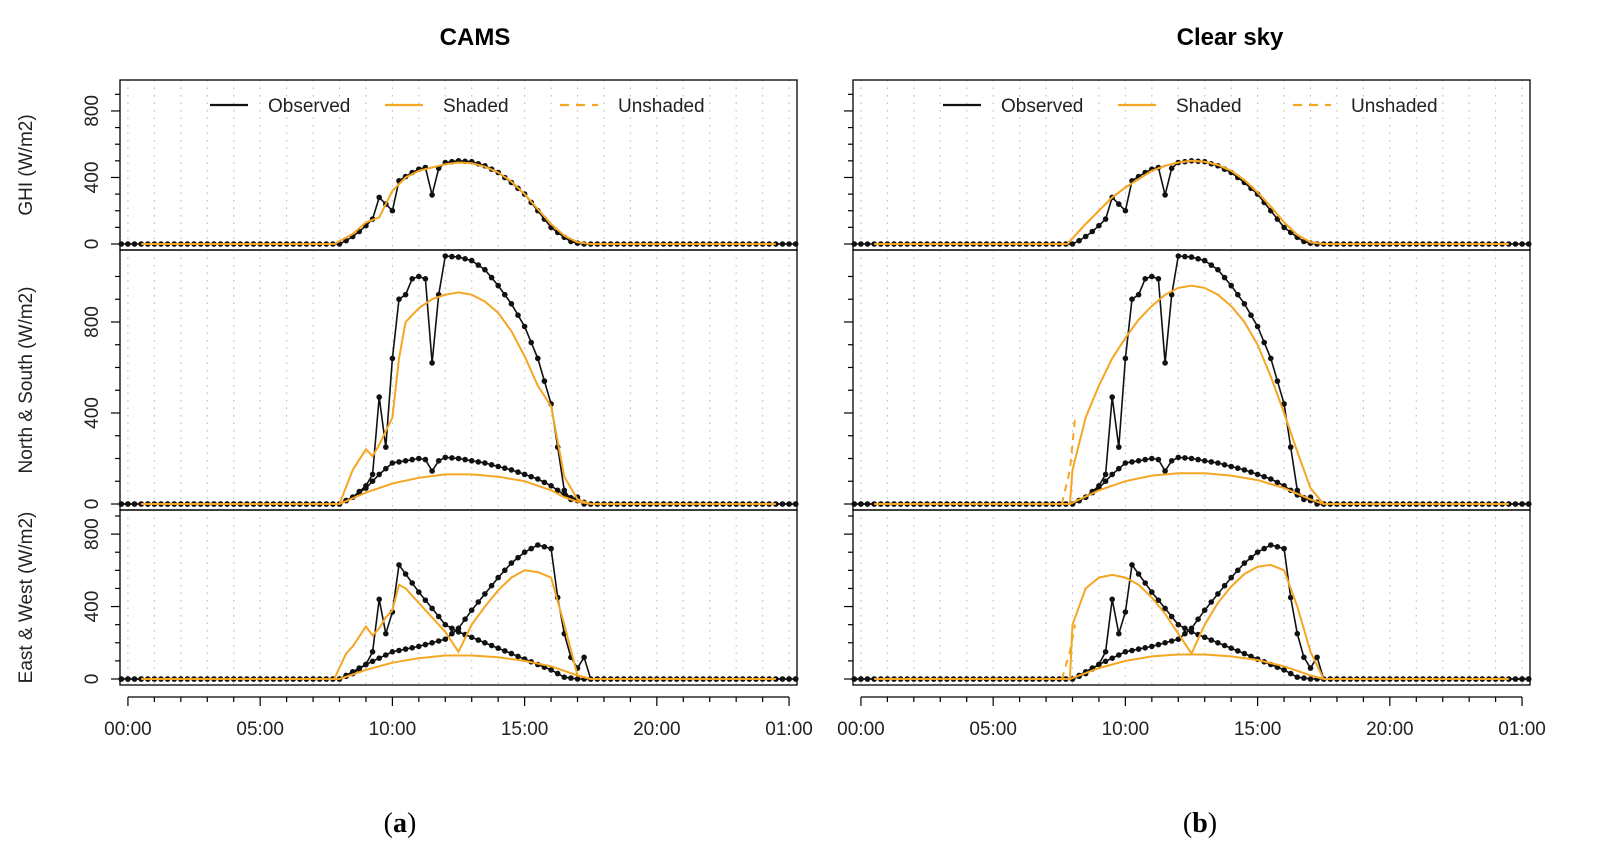 The height and width of the screenshot is (855, 1620). I want to click on figure-sub-label: (b), so click(1200, 823).